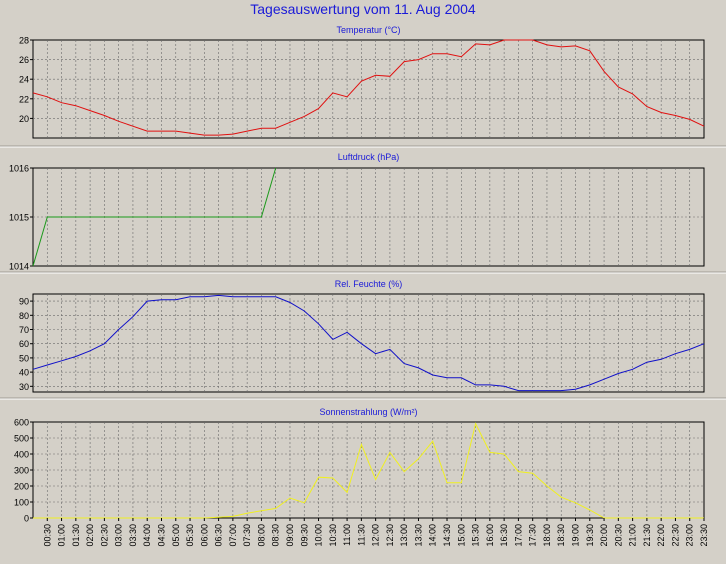 Image resolution: width=726 pixels, height=564 pixels. Describe the element at coordinates (369, 284) in the screenshot. I see `chart-title: Rel. Feuchte (%)` at that location.